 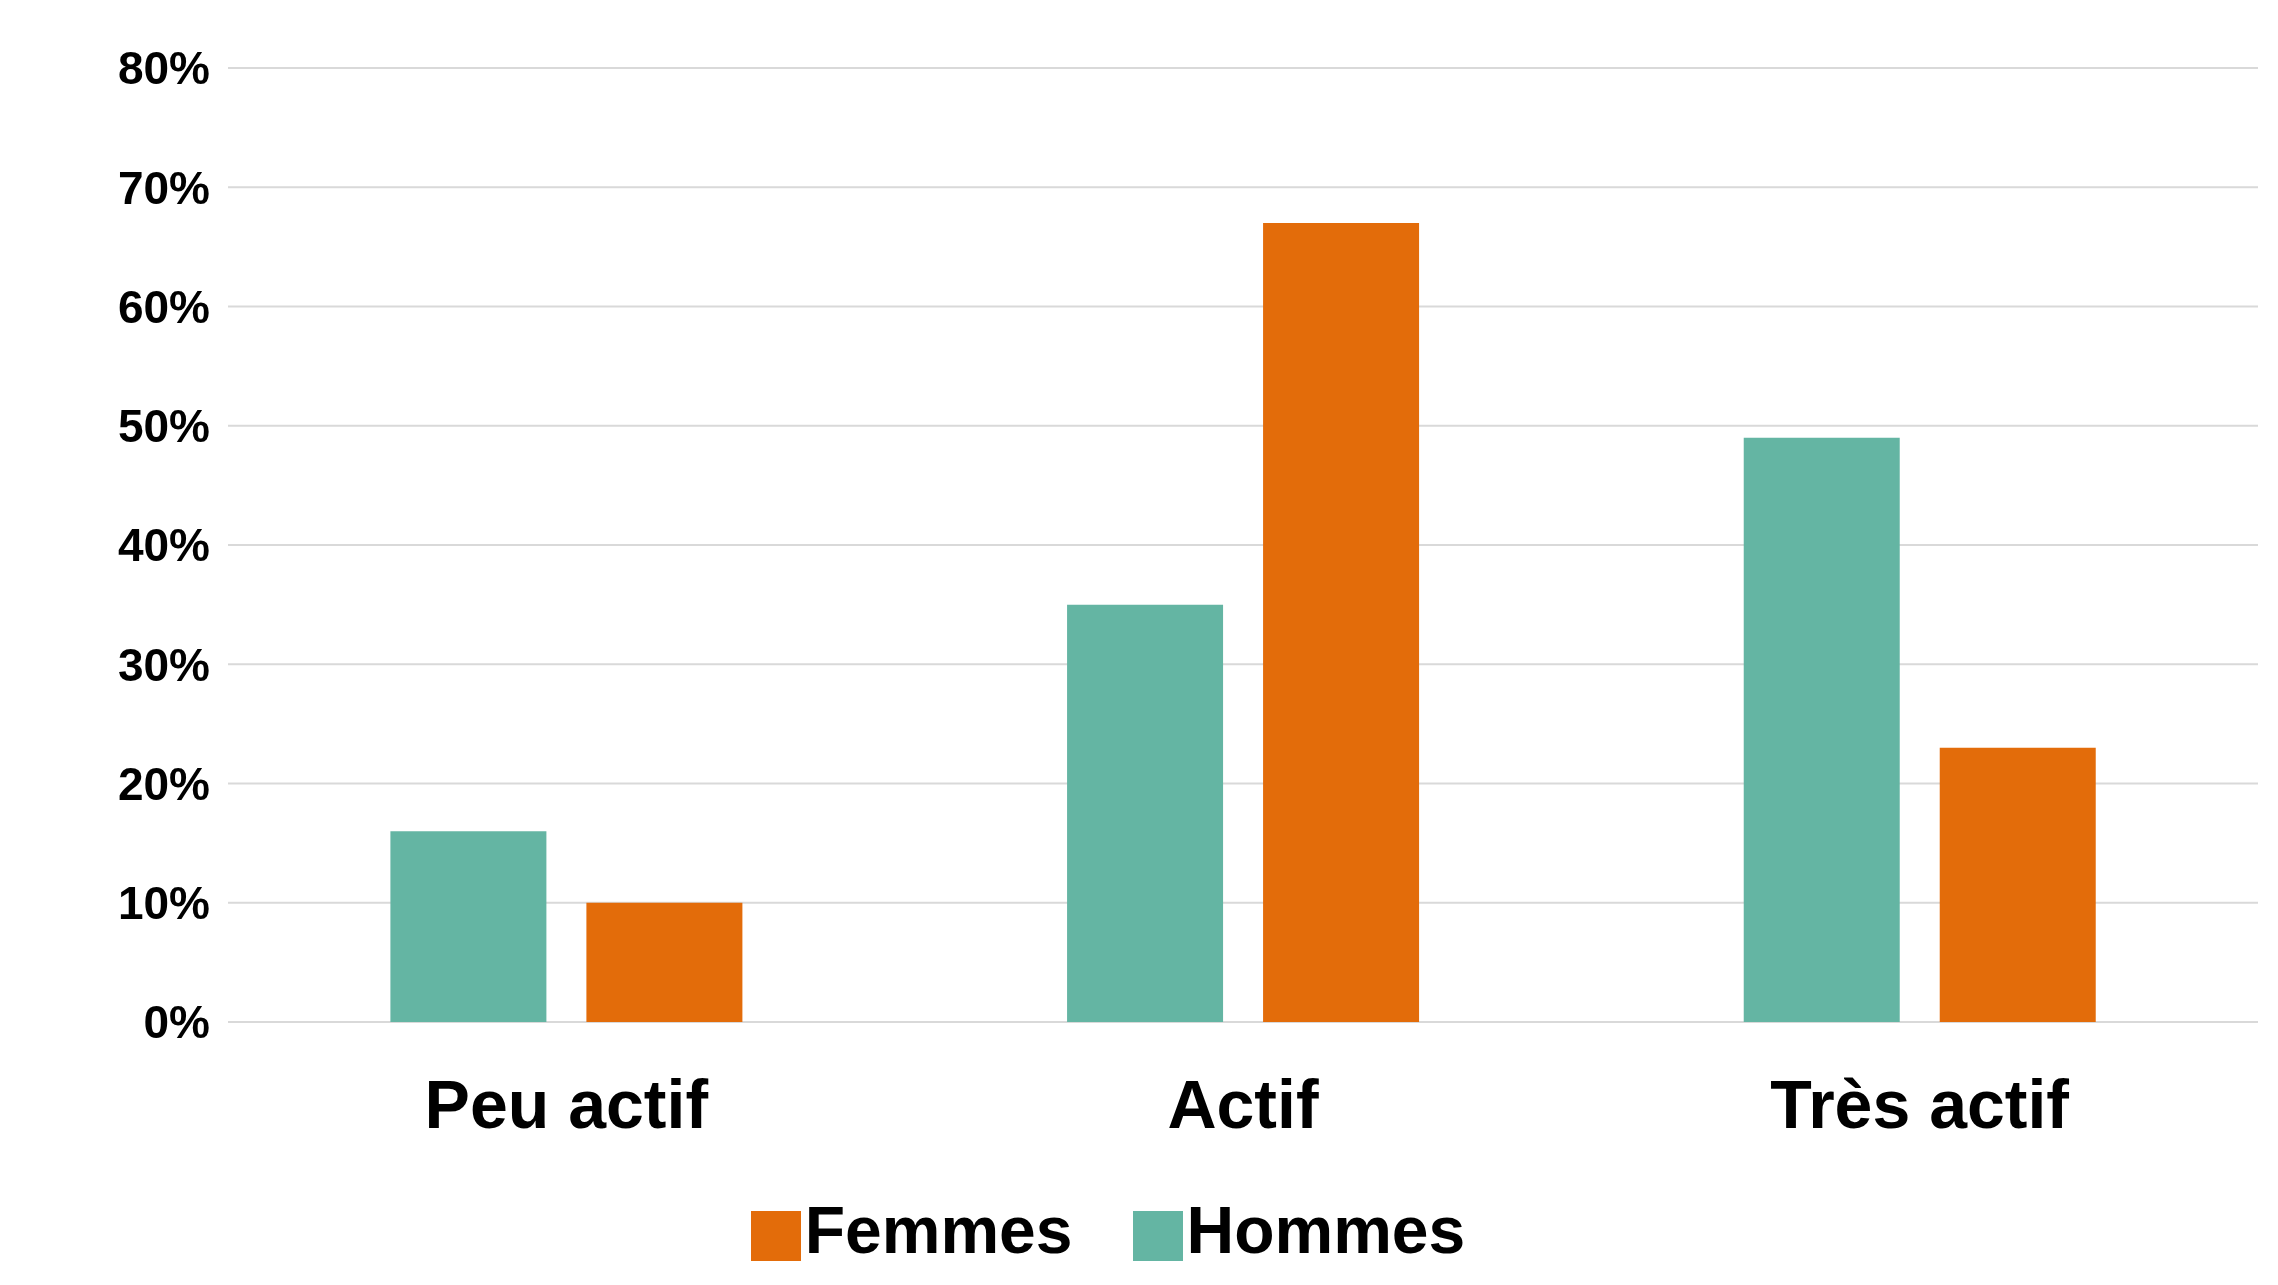 I want to click on y-tick-label: 50%, so click(x=163, y=426).